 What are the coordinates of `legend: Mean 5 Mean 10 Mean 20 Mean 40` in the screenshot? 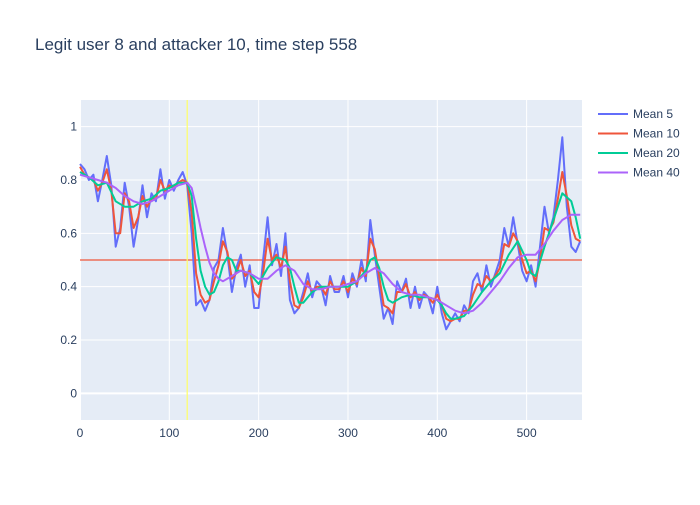 It's located at (639, 143).